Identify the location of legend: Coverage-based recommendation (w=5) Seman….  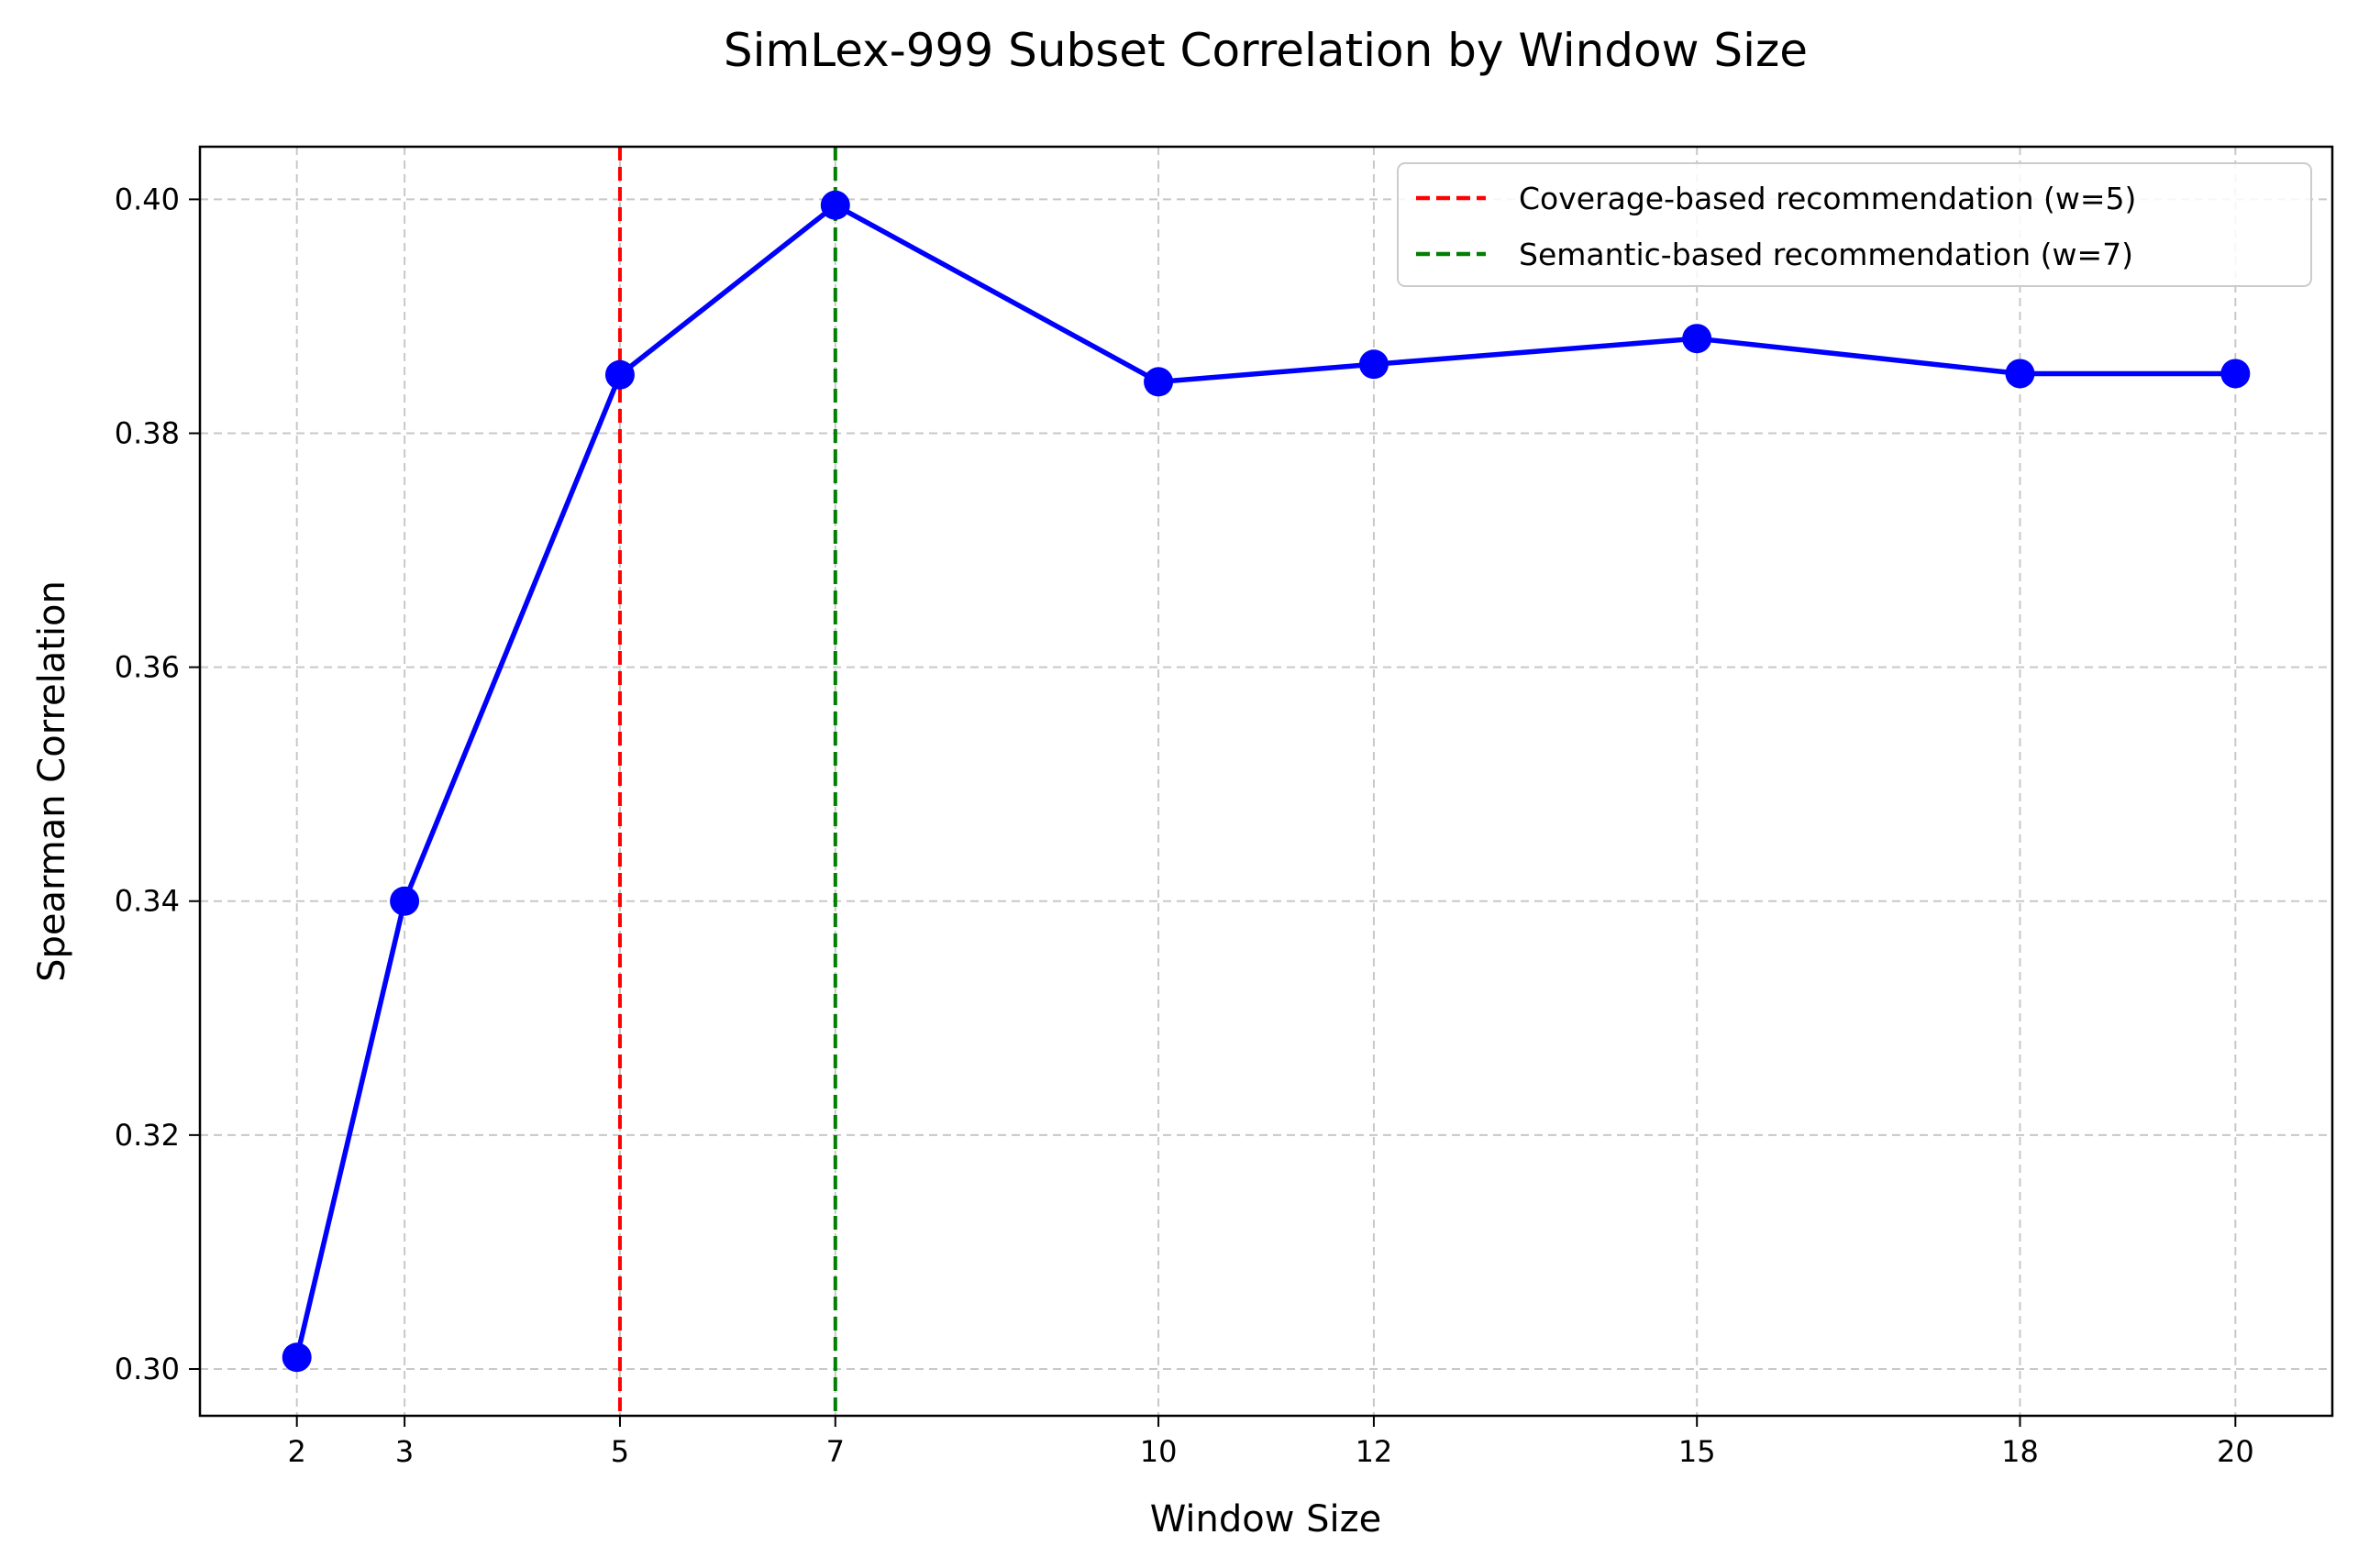
(1854, 224).